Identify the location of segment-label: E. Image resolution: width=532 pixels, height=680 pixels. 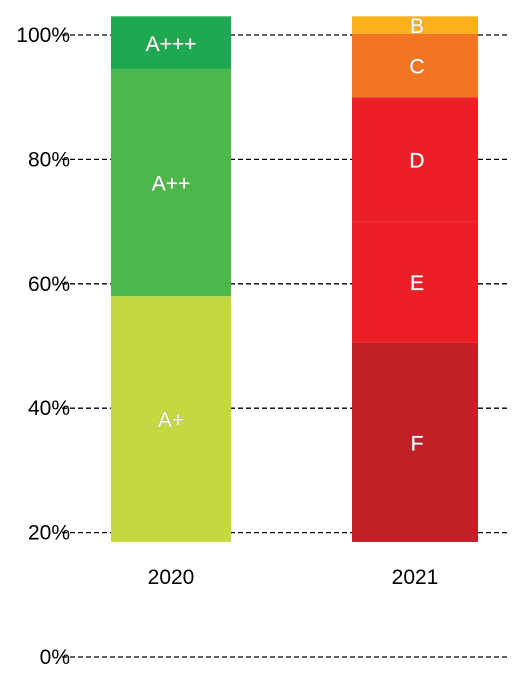
(417, 283).